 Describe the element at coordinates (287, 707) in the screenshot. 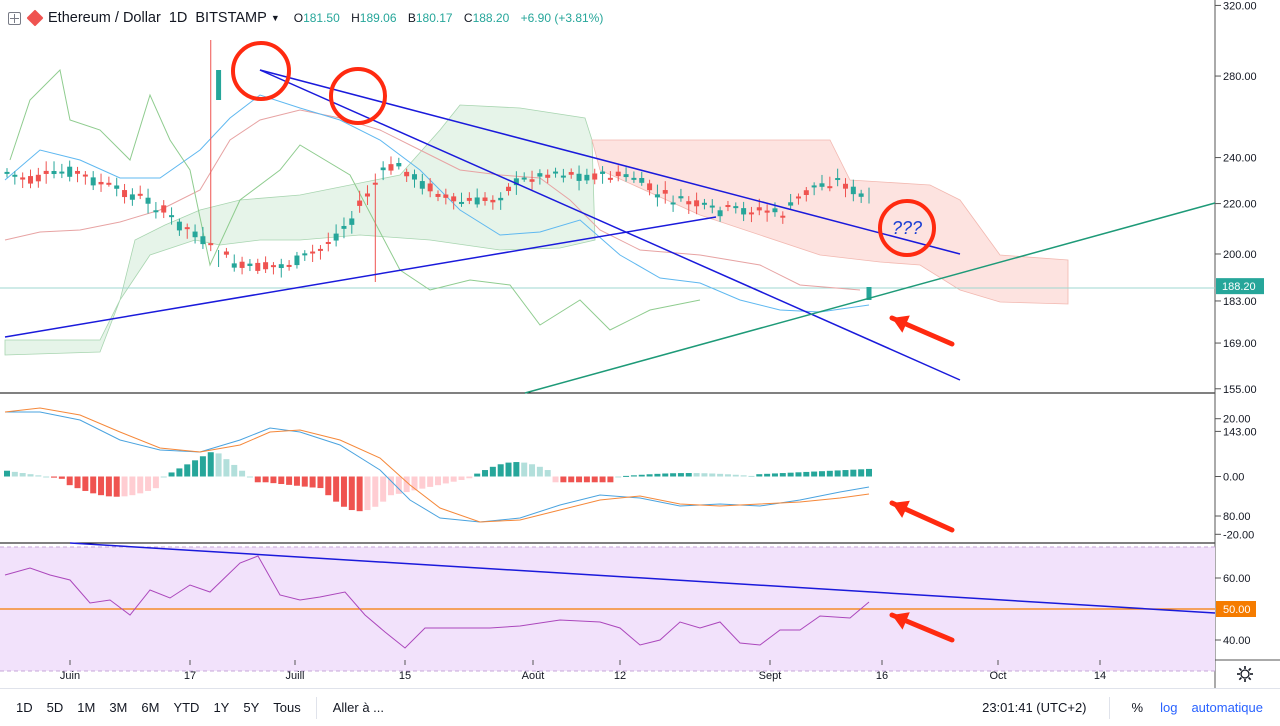

I see `range-all-button: Tous` at that location.